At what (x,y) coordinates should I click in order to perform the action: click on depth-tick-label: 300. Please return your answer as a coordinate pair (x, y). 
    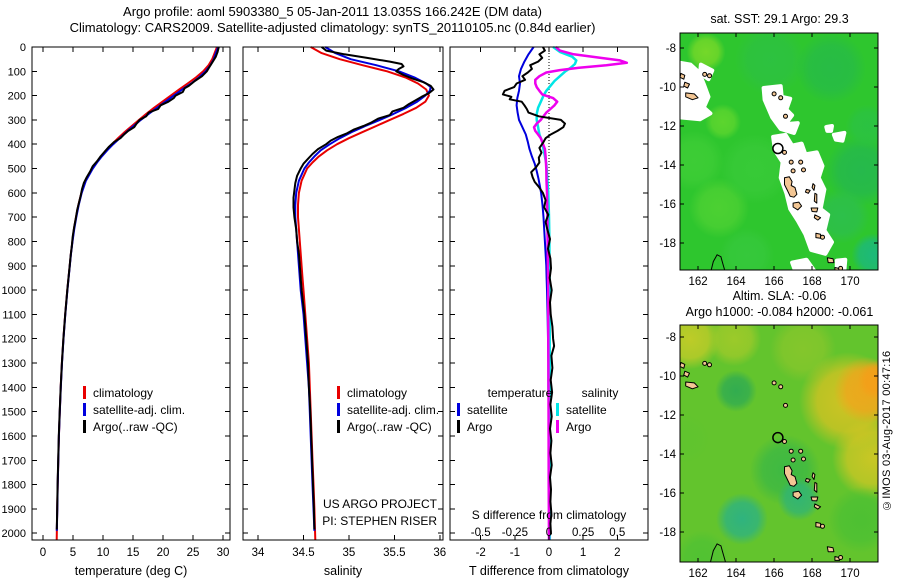
    Looking at the image, I should click on (17, 121).